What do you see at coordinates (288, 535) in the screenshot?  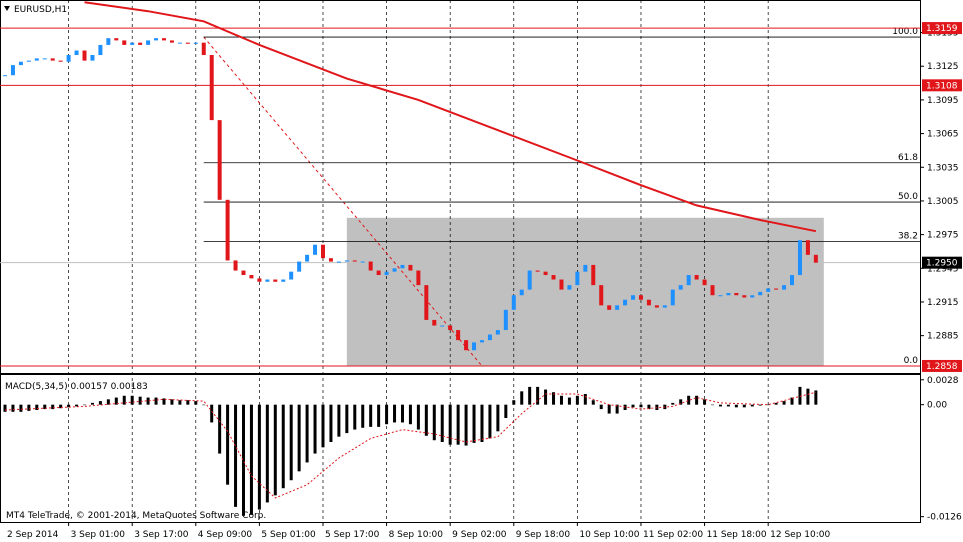 I see `x-tick-label: 5 Sep 01:00` at bounding box center [288, 535].